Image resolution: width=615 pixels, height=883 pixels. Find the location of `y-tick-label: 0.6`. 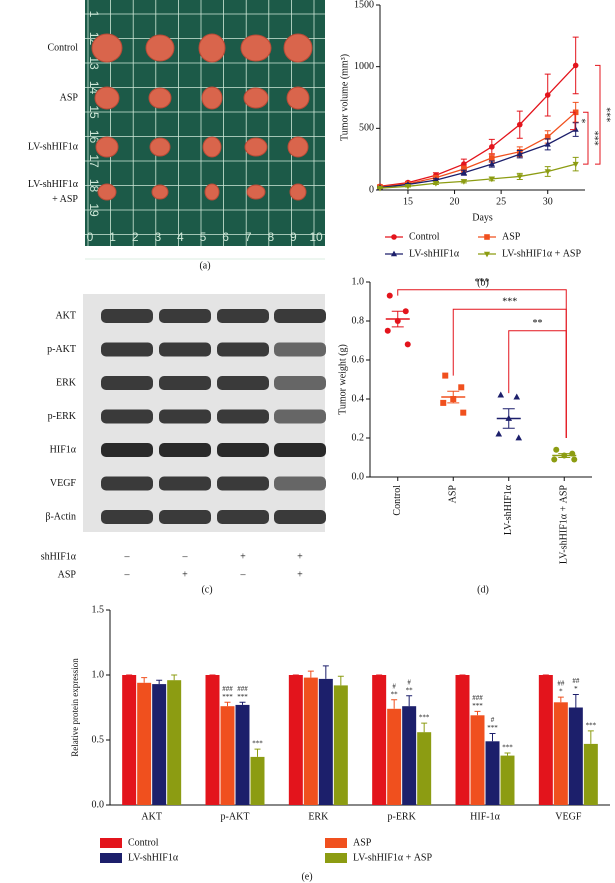

y-tick-label: 0.6 is located at coordinates (358, 359).